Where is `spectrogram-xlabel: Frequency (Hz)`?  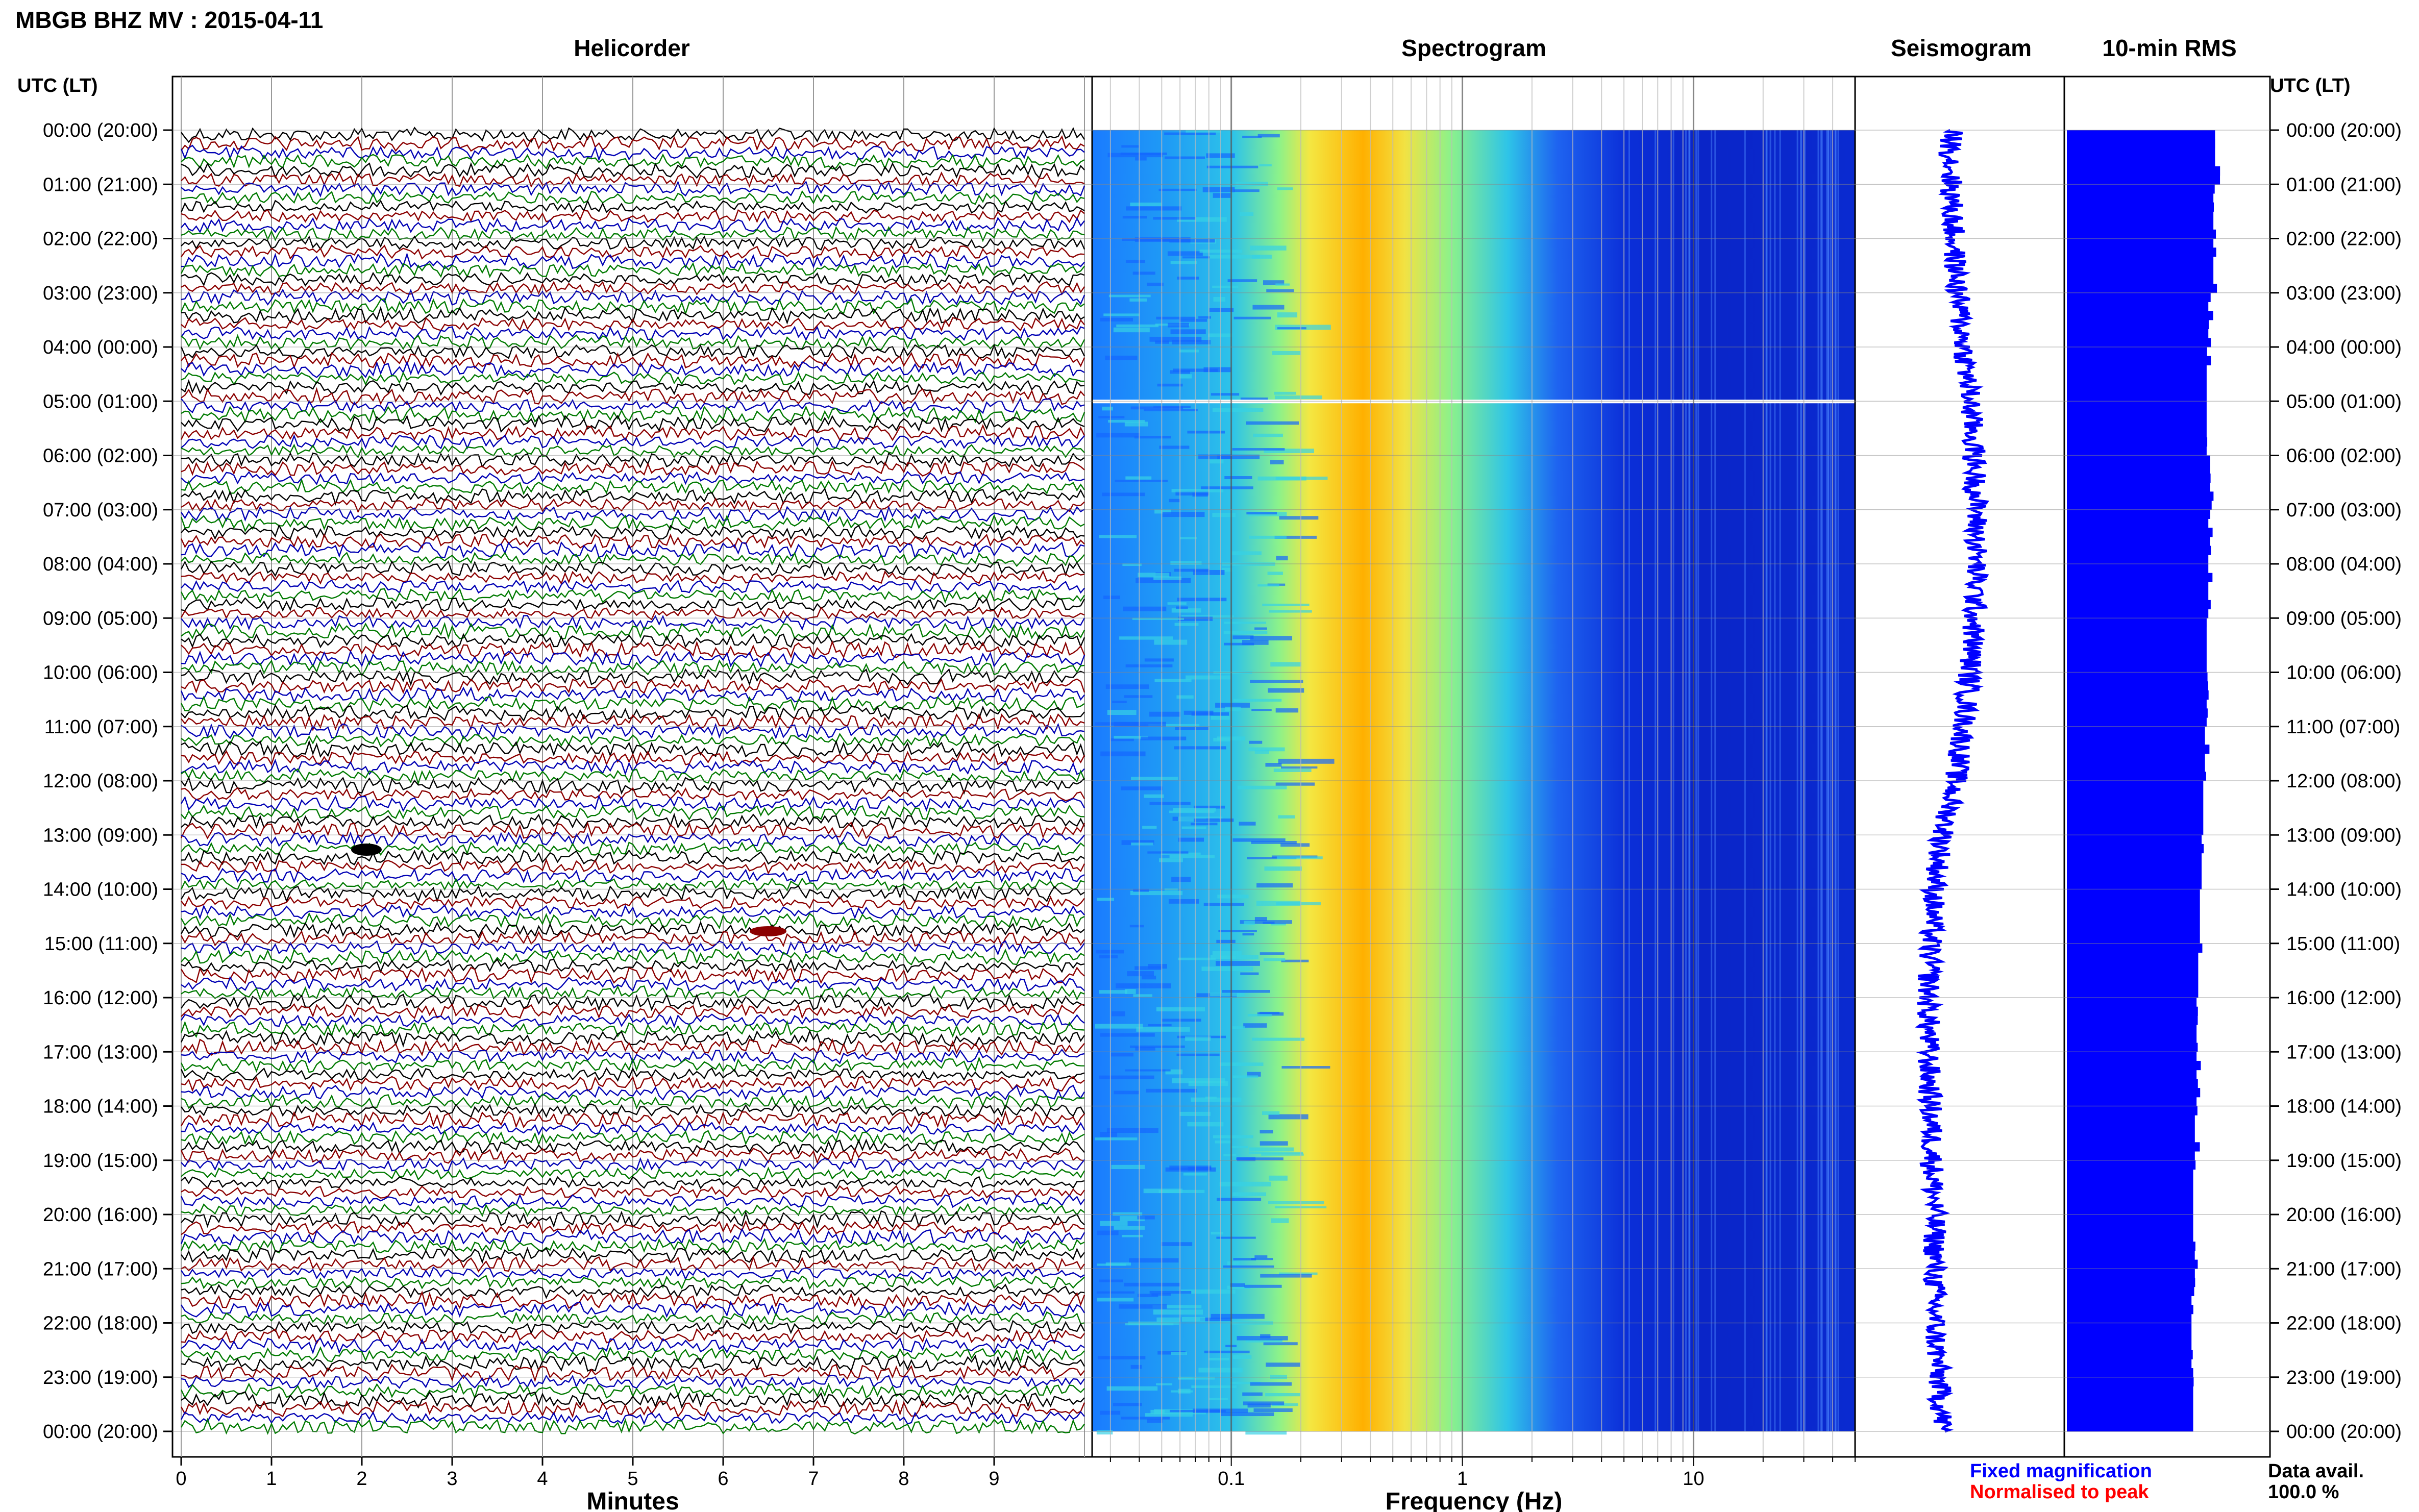
spectrogram-xlabel: Frequency (Hz) is located at coordinates (1474, 1500).